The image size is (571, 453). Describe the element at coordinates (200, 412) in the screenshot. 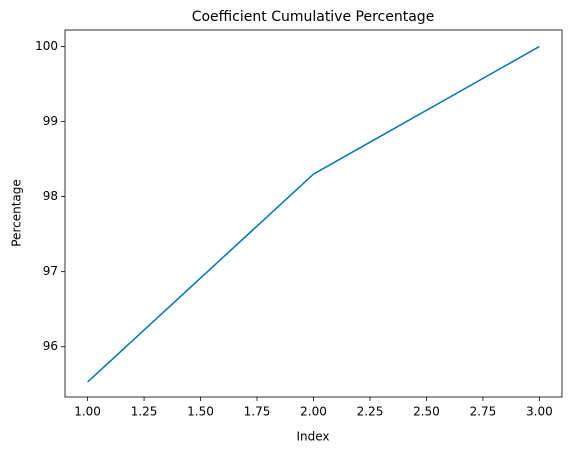

I see `x-tick-label: 1.50` at that location.